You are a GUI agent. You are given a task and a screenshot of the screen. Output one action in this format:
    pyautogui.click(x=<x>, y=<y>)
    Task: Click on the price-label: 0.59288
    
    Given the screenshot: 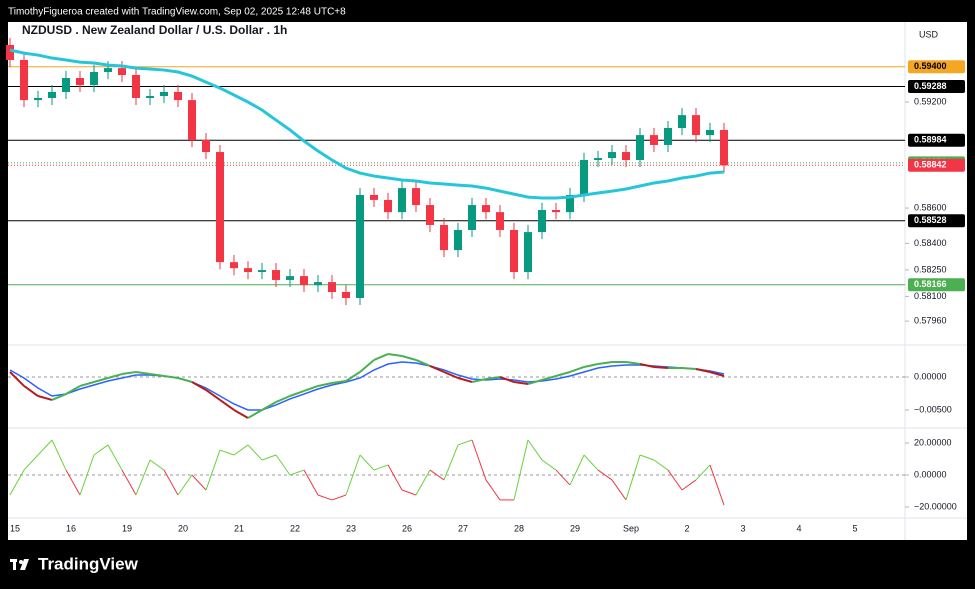 What is the action you would take?
    pyautogui.click(x=930, y=86)
    